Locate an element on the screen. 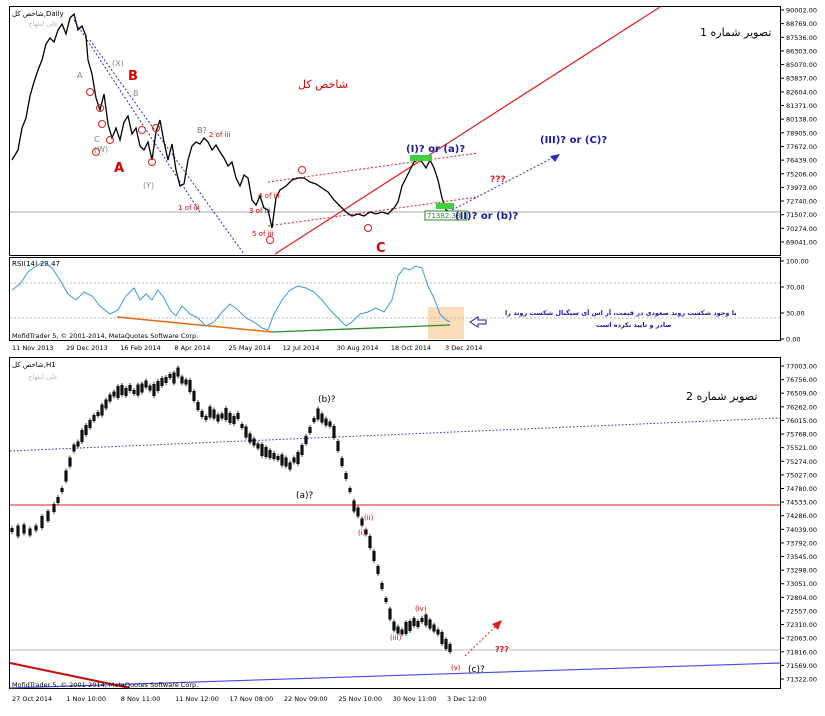  chart1-watermark: علی ابتهاج is located at coordinates (43, 24).